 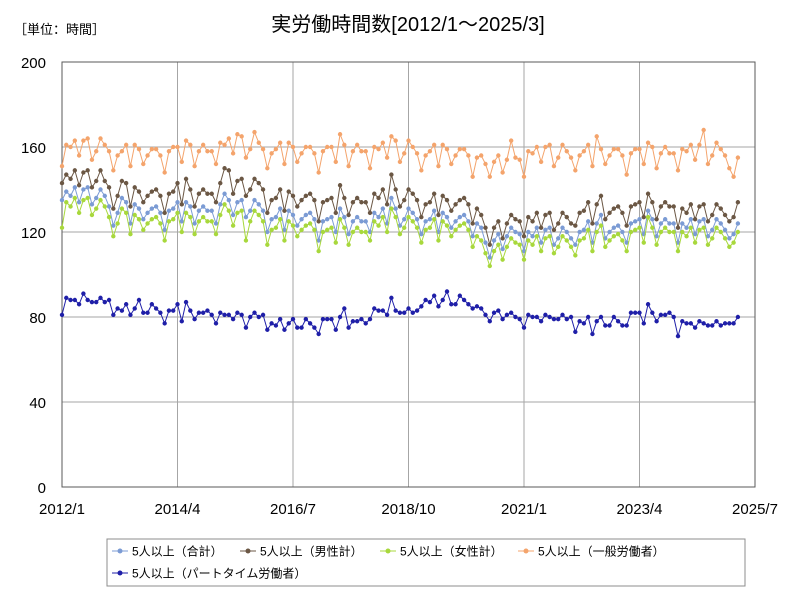 What do you see at coordinates (59, 29) in the screenshot?
I see `unit-label: ［単位：時間］` at bounding box center [59, 29].